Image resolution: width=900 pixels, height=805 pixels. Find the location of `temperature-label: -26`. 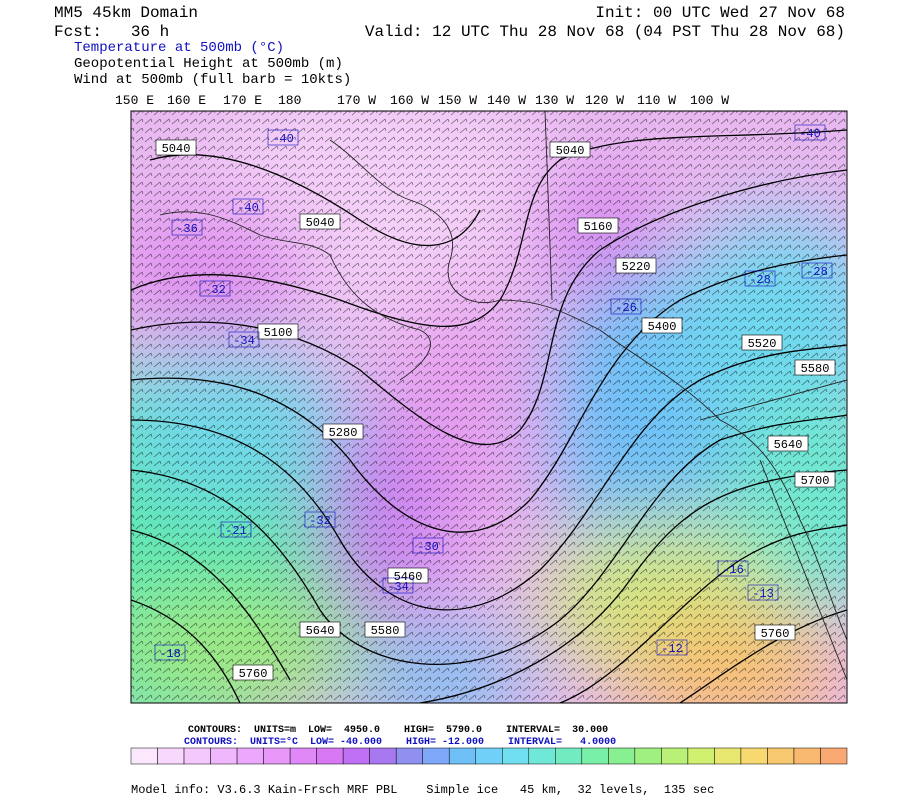

temperature-label: -26 is located at coordinates (626, 308).